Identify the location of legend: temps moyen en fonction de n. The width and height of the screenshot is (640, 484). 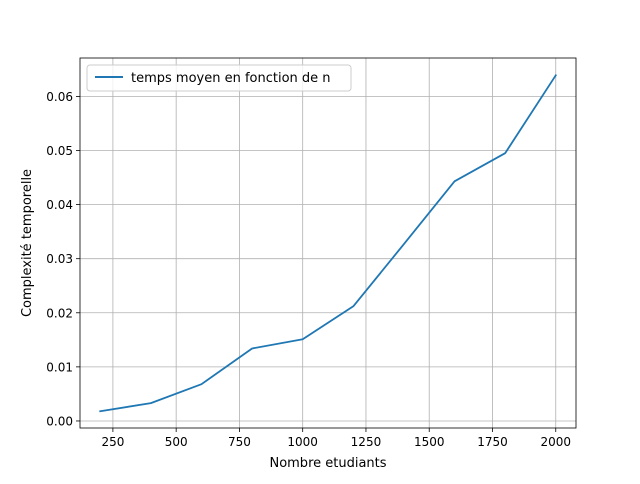
(219, 78).